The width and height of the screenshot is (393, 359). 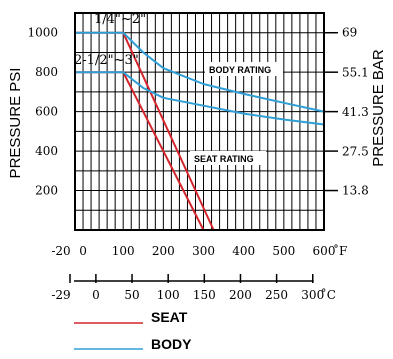 I want to click on y-tick-label-bar: 55.1, so click(x=355, y=72).